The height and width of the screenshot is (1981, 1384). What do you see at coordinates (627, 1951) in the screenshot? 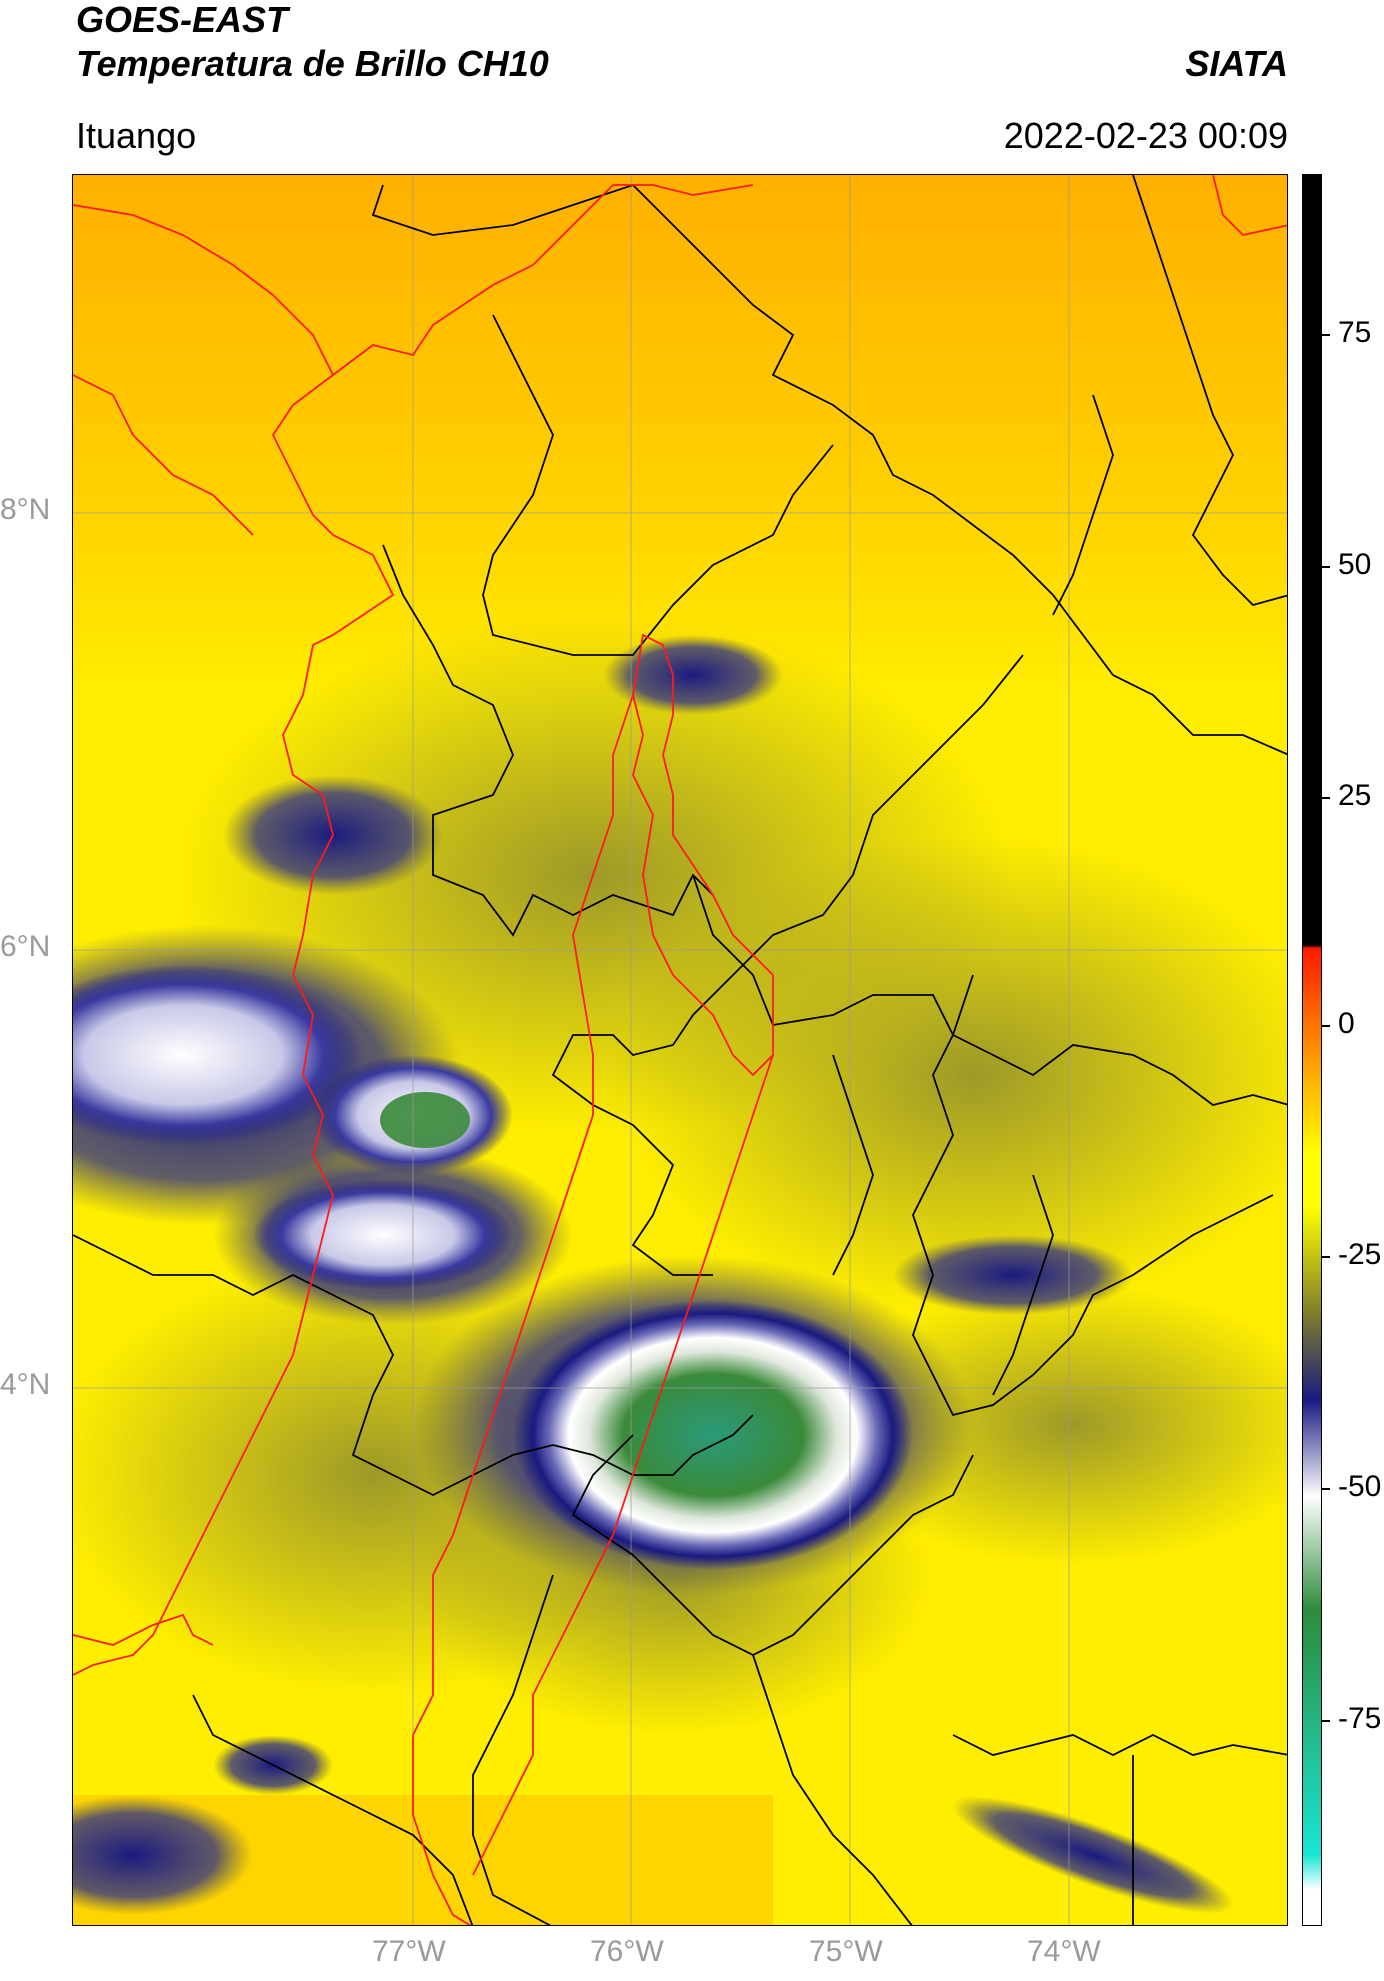
I see `lon-label-76w: 76°W` at bounding box center [627, 1951].